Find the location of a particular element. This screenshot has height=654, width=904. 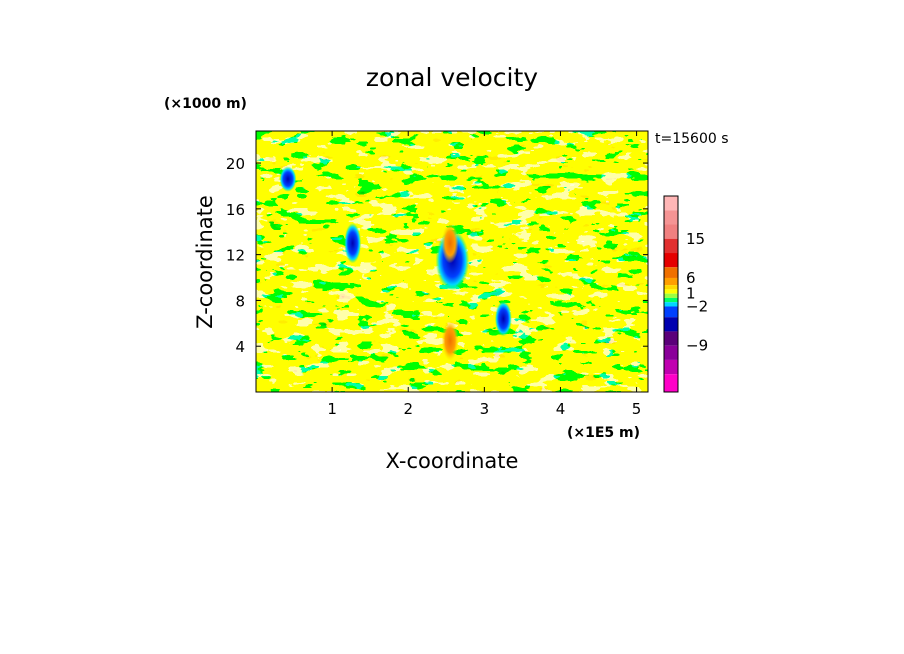

colorbar-label: 1 is located at coordinates (691, 294).